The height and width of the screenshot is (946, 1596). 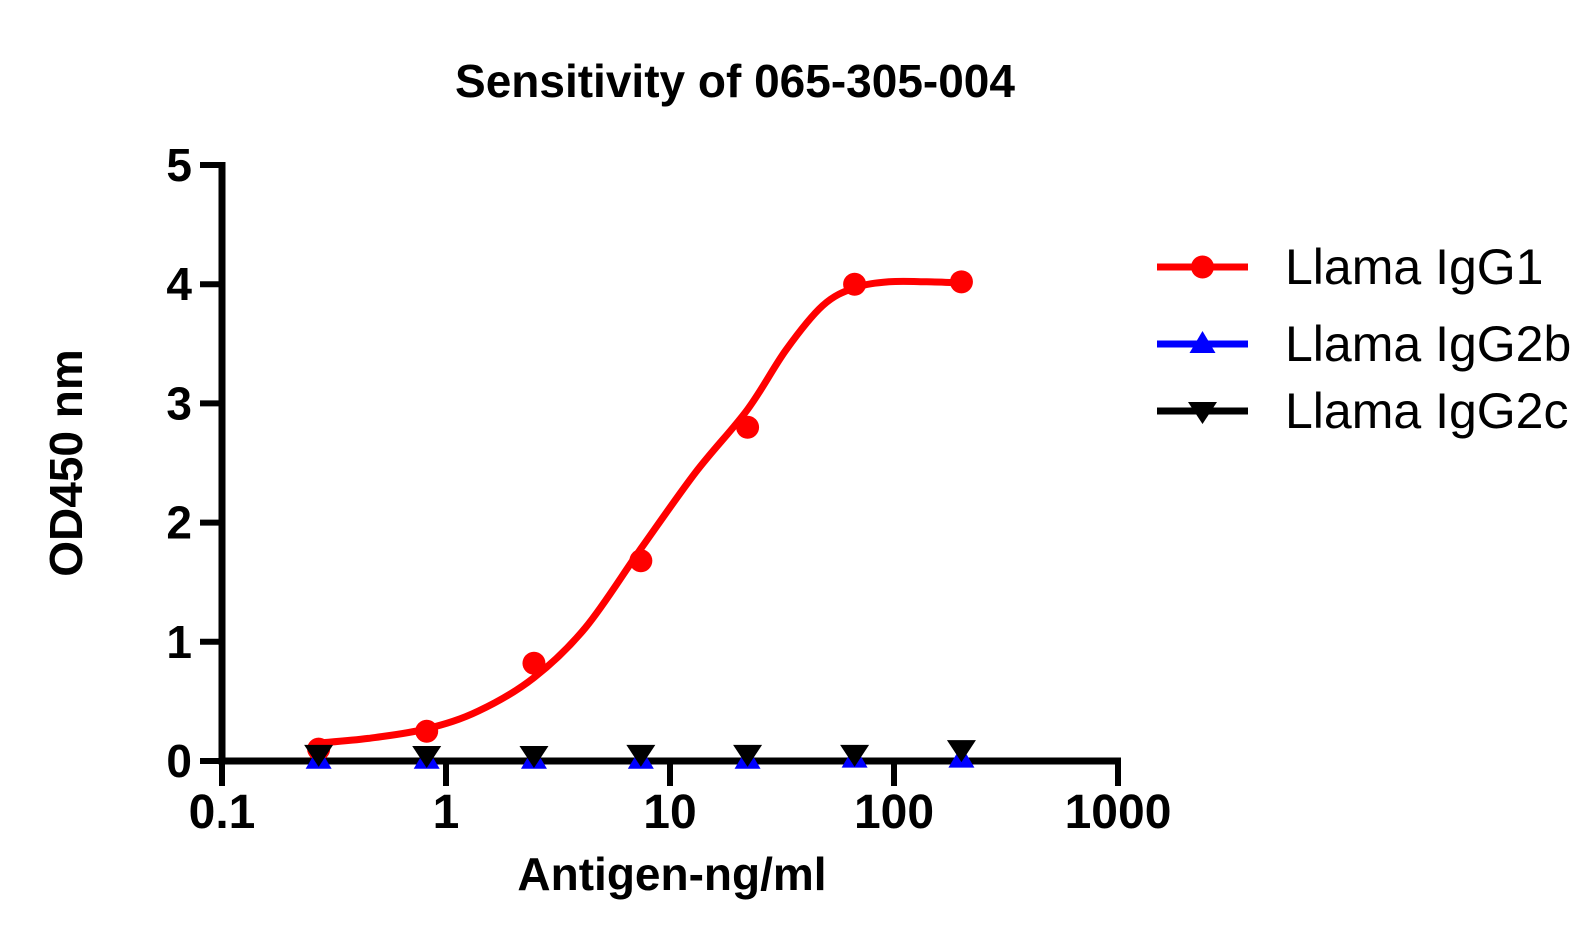 What do you see at coordinates (179, 284) in the screenshot?
I see `y-tick-label: 4` at bounding box center [179, 284].